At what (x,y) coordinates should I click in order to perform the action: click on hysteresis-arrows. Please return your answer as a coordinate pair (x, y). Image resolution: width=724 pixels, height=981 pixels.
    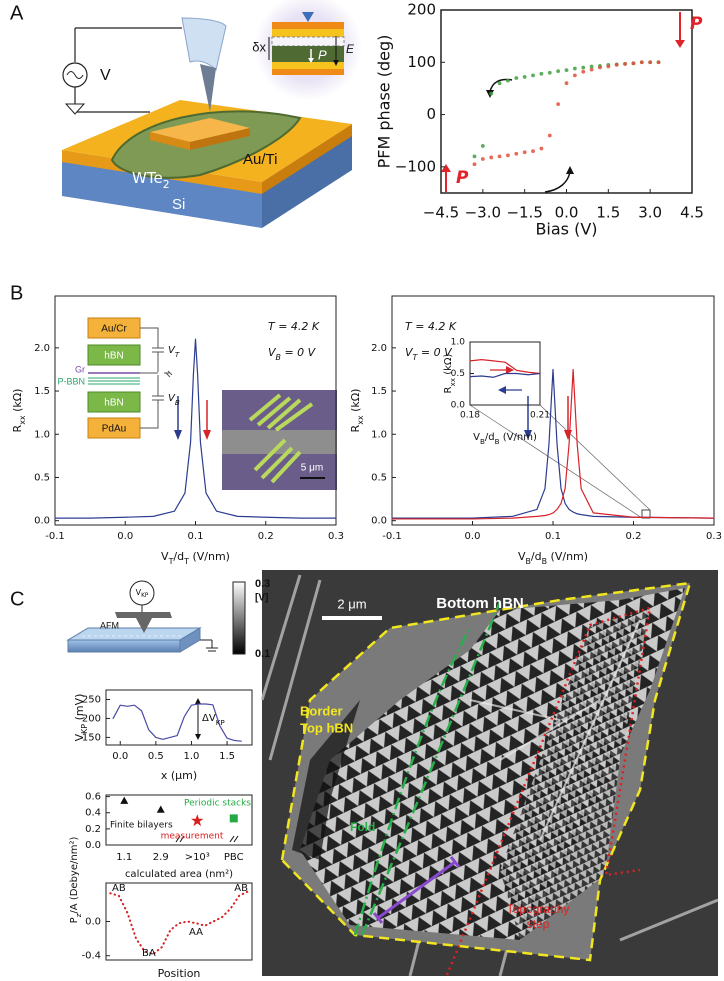
    Looking at the image, I should click on (563, 102).